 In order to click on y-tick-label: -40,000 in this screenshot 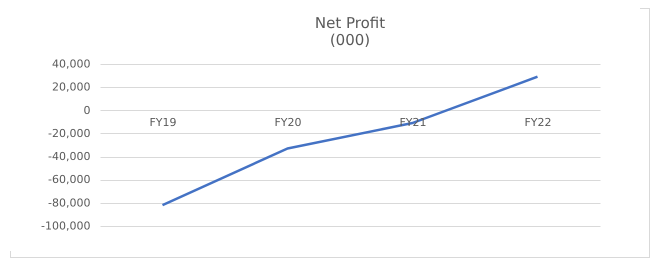, I will do `click(69, 157)`.